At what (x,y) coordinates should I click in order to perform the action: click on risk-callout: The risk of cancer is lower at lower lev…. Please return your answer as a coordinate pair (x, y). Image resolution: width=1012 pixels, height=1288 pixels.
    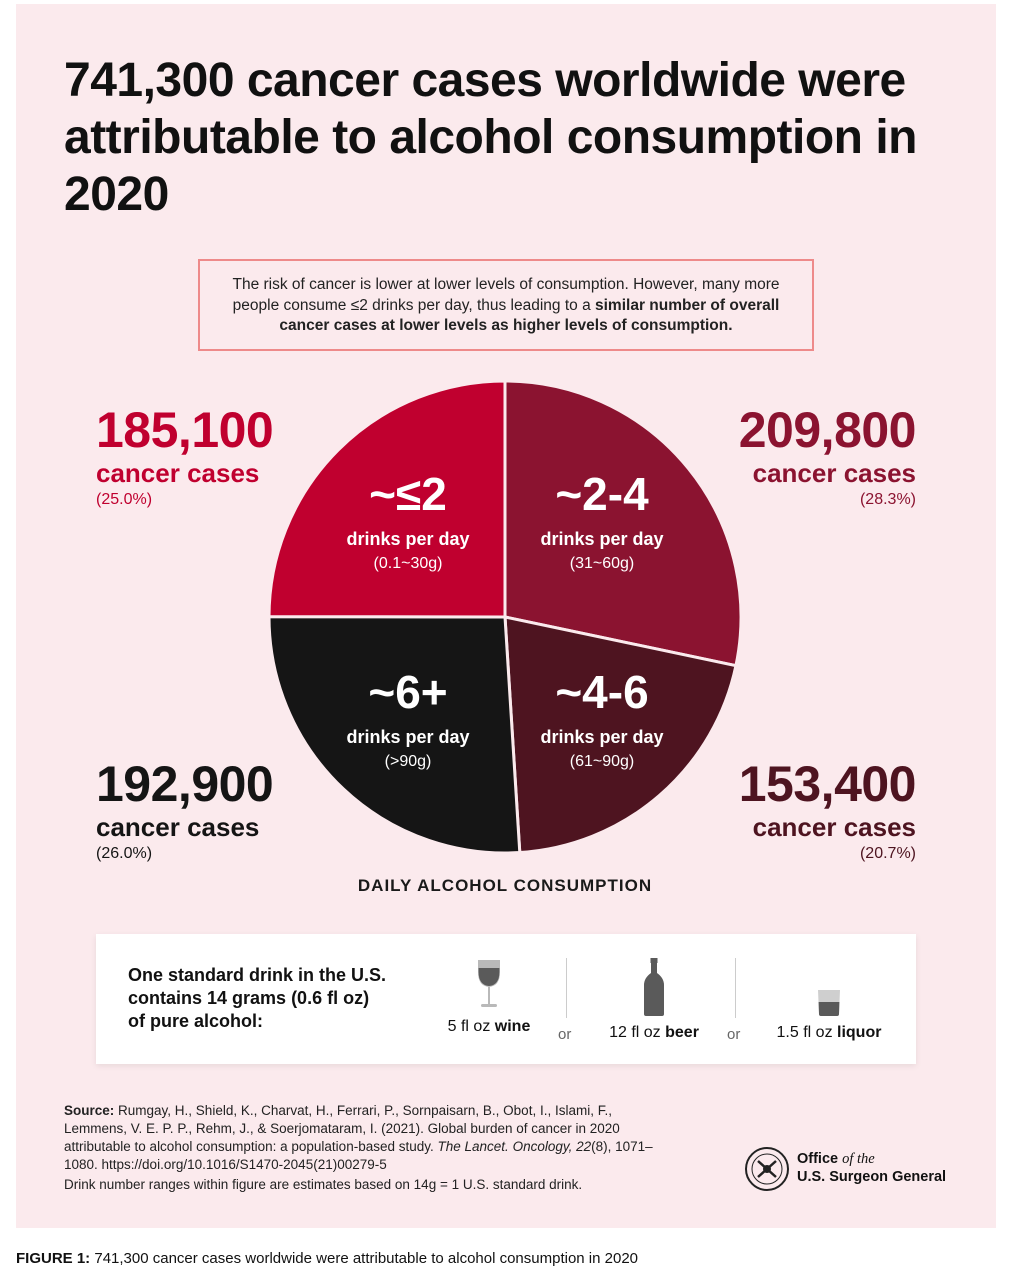
    Looking at the image, I should click on (506, 305).